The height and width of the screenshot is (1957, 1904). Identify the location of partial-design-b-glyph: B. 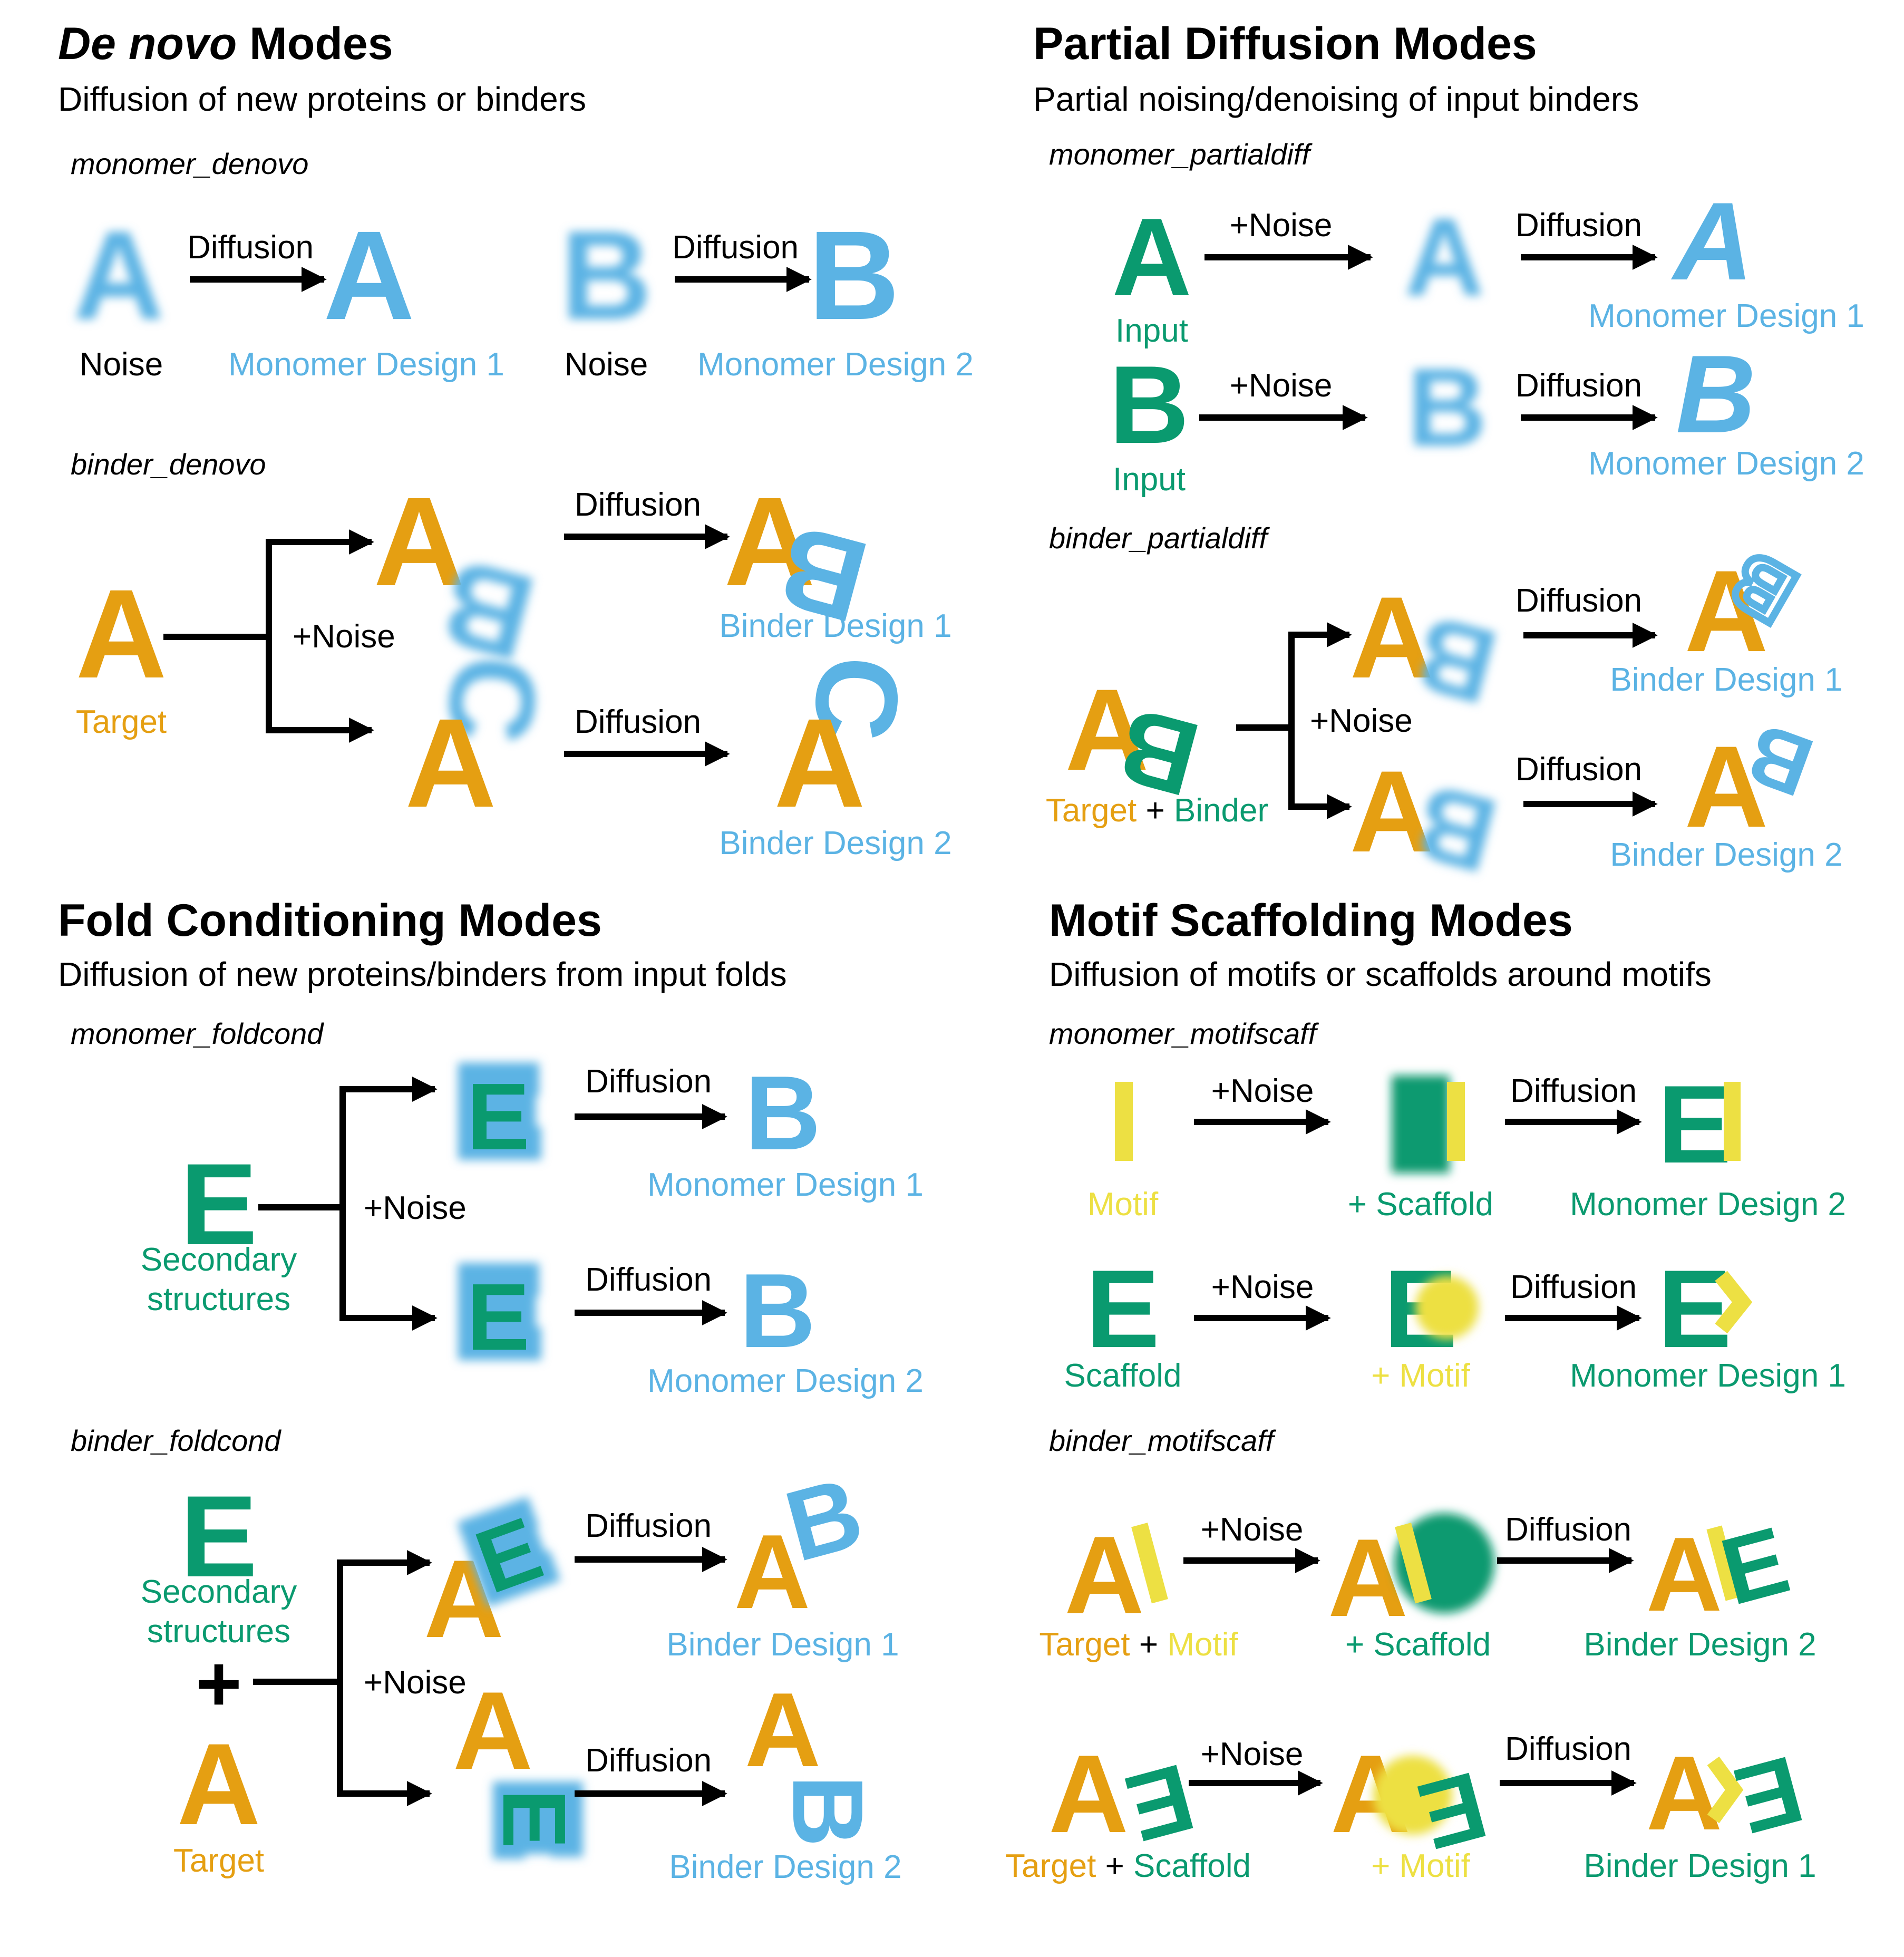
(1716, 394).